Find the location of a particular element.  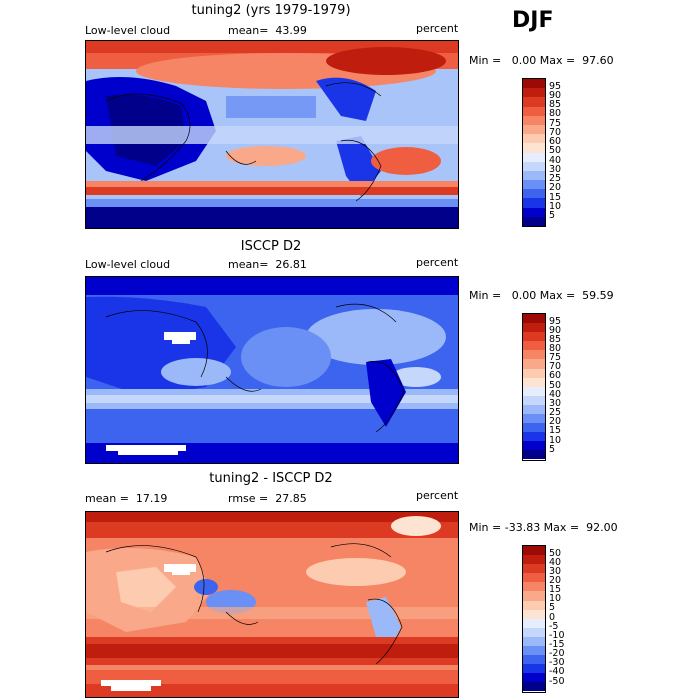

panel3-title: tuning2 - ISCCP D2 is located at coordinates (271, 478).